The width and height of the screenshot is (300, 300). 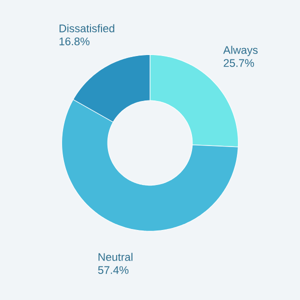 I want to click on data-label: 57.4%, so click(x=113, y=270).